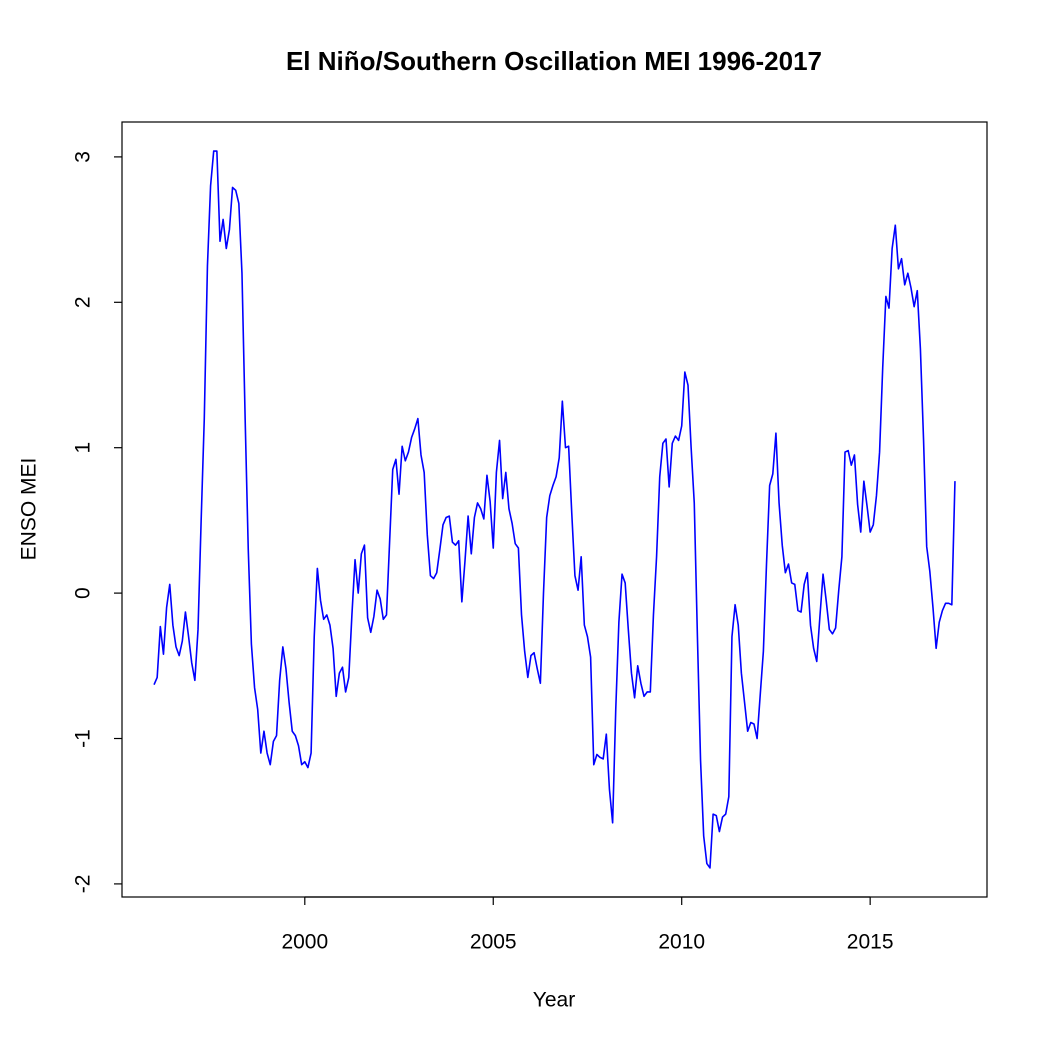  I want to click on y-tick-label: 0, so click(83, 593).